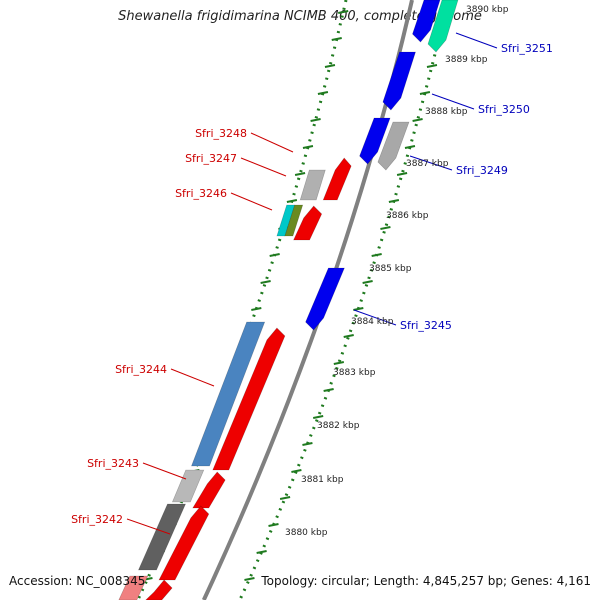  Describe the element at coordinates (482, 170) in the screenshot. I see `label-sfri-3249: Sfri_3249` at that location.